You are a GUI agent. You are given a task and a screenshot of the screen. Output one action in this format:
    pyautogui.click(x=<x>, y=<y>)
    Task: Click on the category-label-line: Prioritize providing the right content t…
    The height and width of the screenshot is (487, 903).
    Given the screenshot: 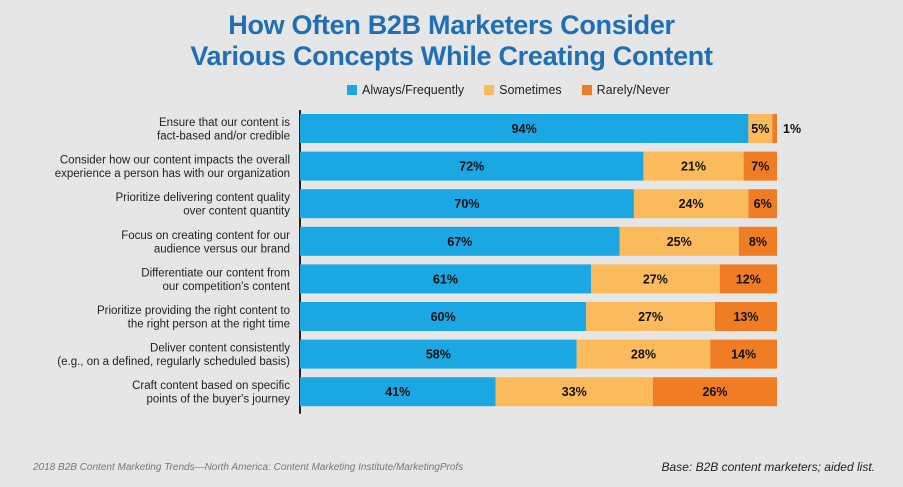 What is the action you would take?
    pyautogui.click(x=193, y=311)
    